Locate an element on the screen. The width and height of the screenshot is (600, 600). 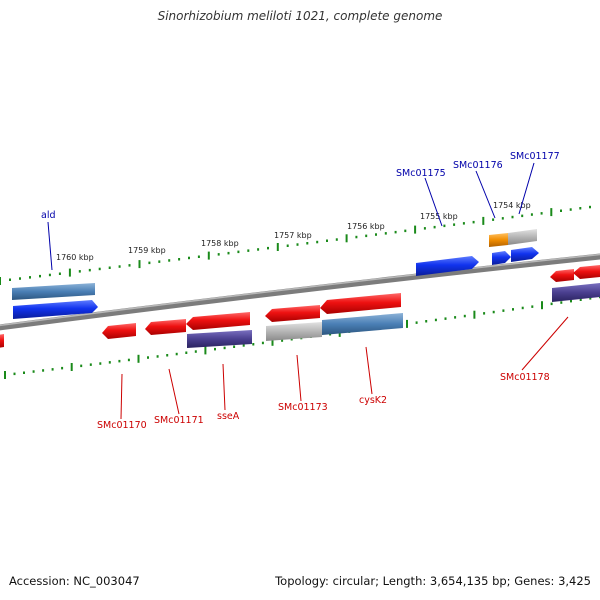
forward-genes is located at coordinates (275, 274).